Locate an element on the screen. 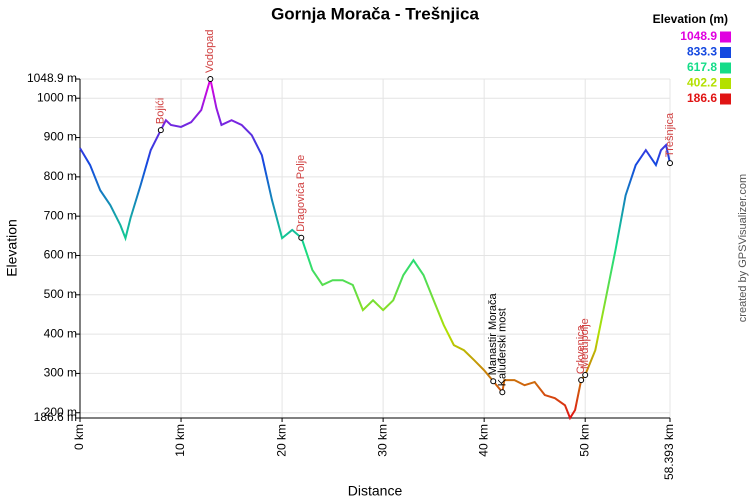 Image resolution: width=750 pixels, height=500 pixels. x-tick-label: 0 km is located at coordinates (79, 437).